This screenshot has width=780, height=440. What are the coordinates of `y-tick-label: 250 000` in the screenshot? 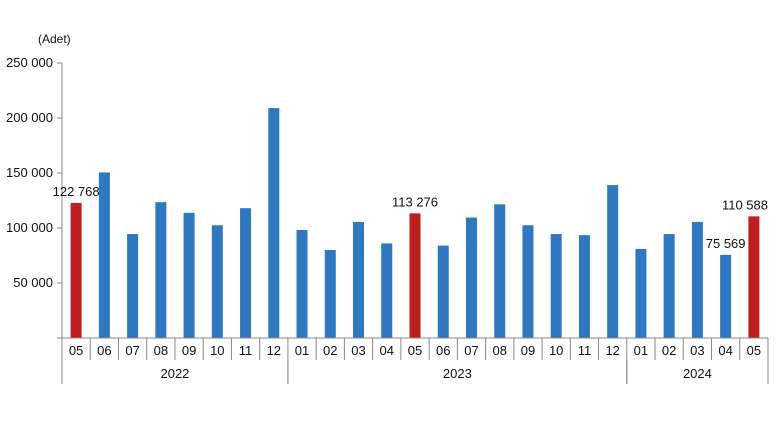 It's located at (29, 62).